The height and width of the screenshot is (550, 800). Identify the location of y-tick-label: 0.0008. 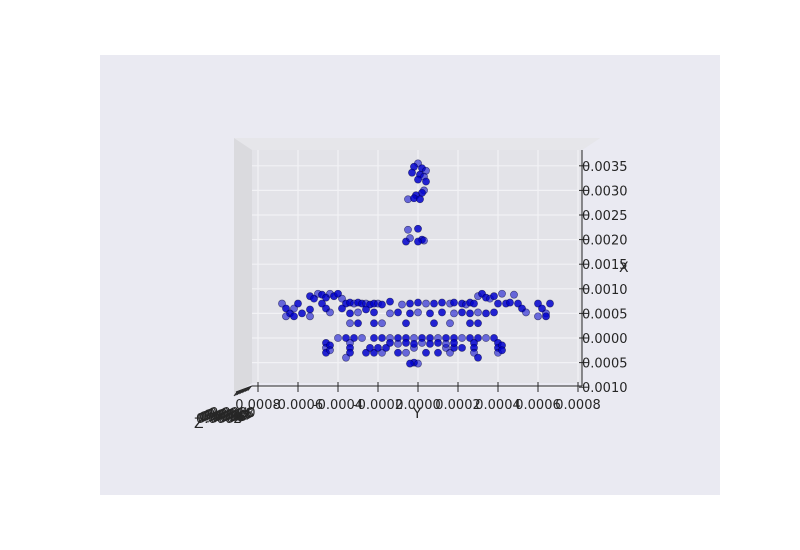
(578, 405).